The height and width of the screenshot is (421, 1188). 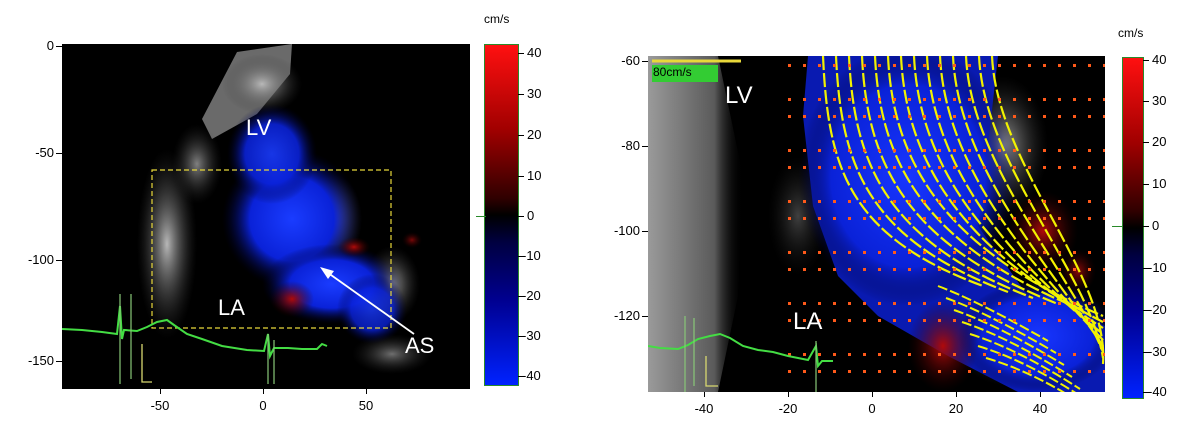 I want to click on left-x-tick: 50, so click(x=366, y=405).